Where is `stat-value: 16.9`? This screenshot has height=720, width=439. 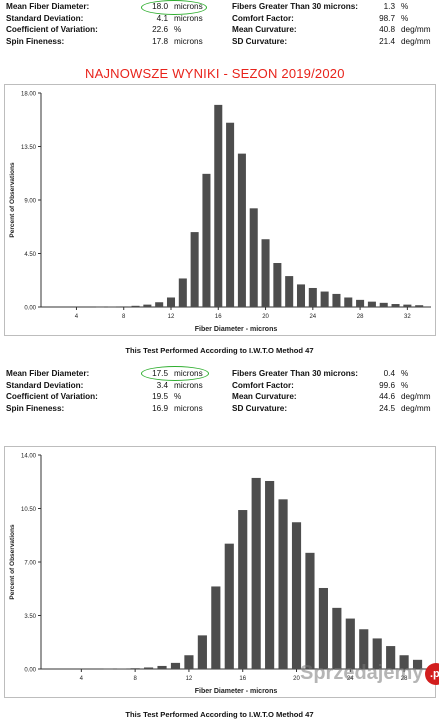 stat-value: 16.9 is located at coordinates (160, 408).